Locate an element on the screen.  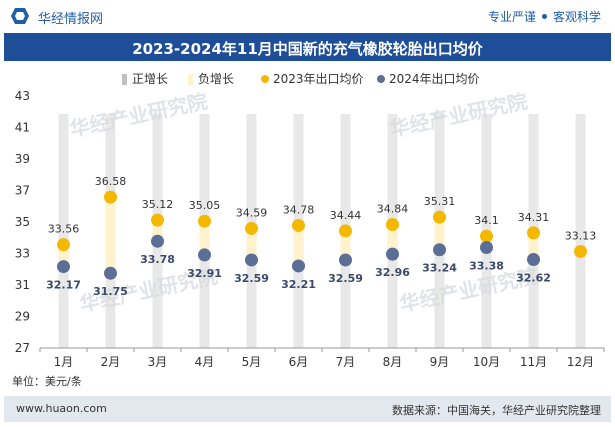
data-label-2023: 36.58 is located at coordinates (111, 181).